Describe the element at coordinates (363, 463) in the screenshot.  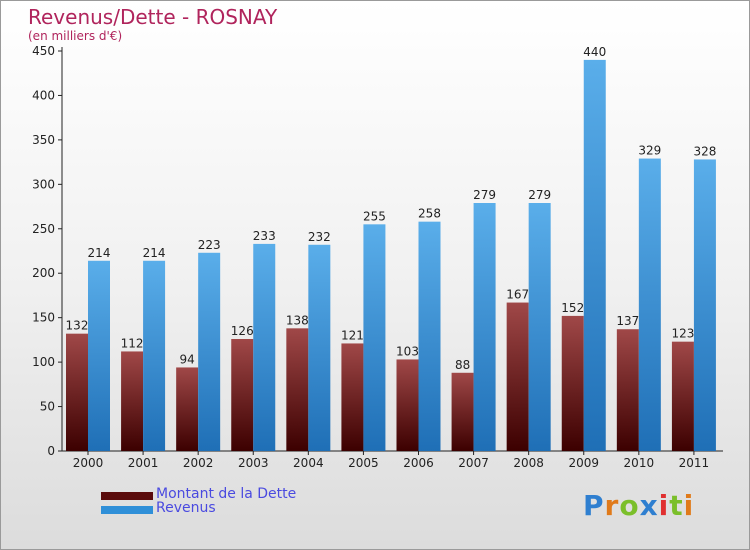
I see `x-tick-label: 2005` at that location.